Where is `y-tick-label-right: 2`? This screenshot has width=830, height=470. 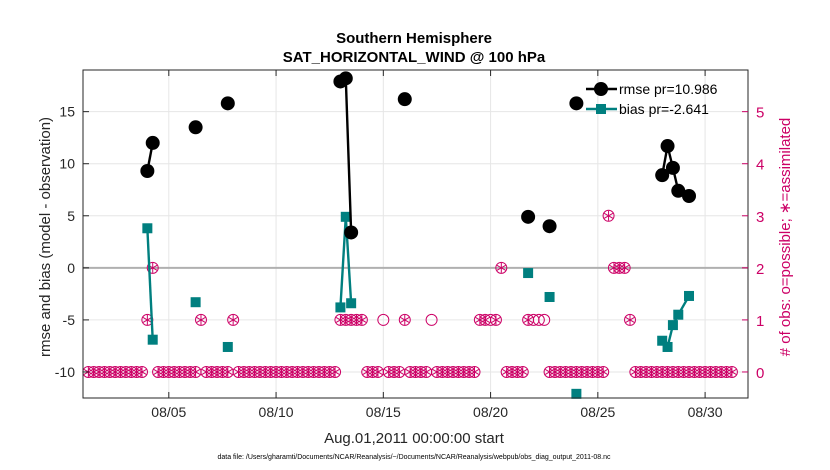
y-tick-label-right: 2 is located at coordinates (760, 269).